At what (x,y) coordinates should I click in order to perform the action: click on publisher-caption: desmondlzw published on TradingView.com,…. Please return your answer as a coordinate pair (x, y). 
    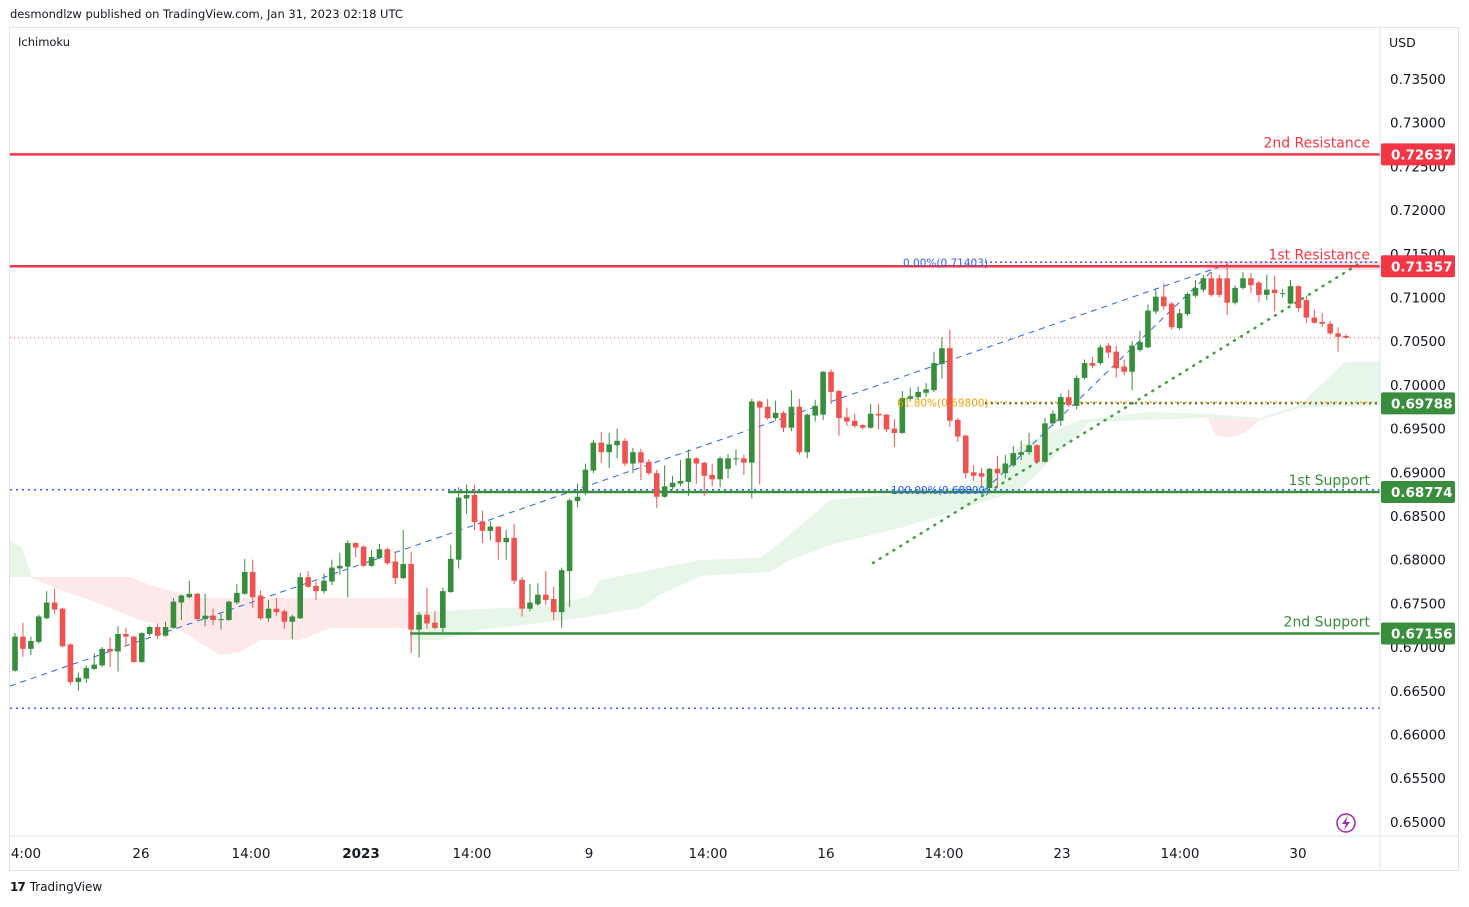
    Looking at the image, I should click on (206, 14).